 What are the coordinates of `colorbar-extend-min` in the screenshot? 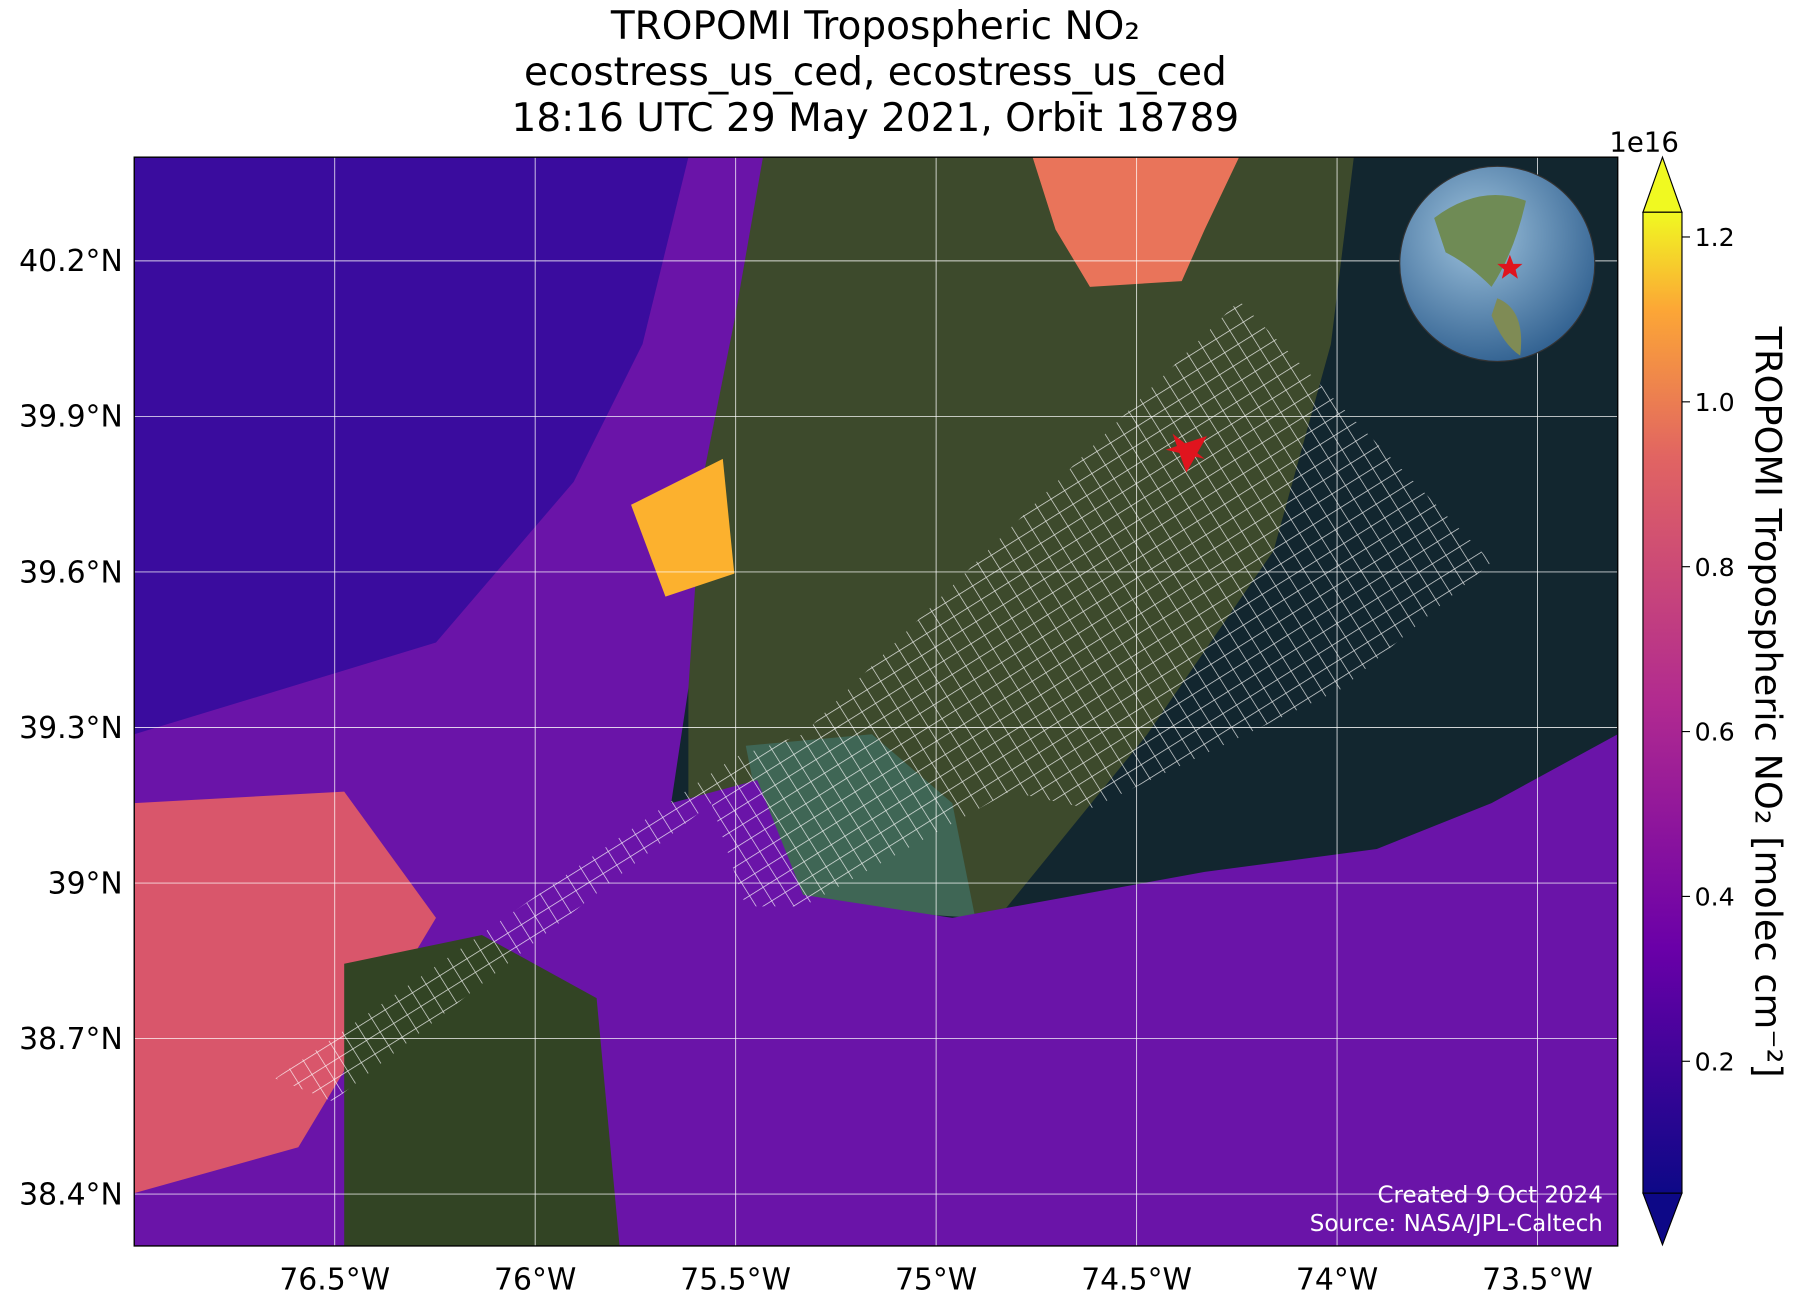 It's located at (1662, 1219).